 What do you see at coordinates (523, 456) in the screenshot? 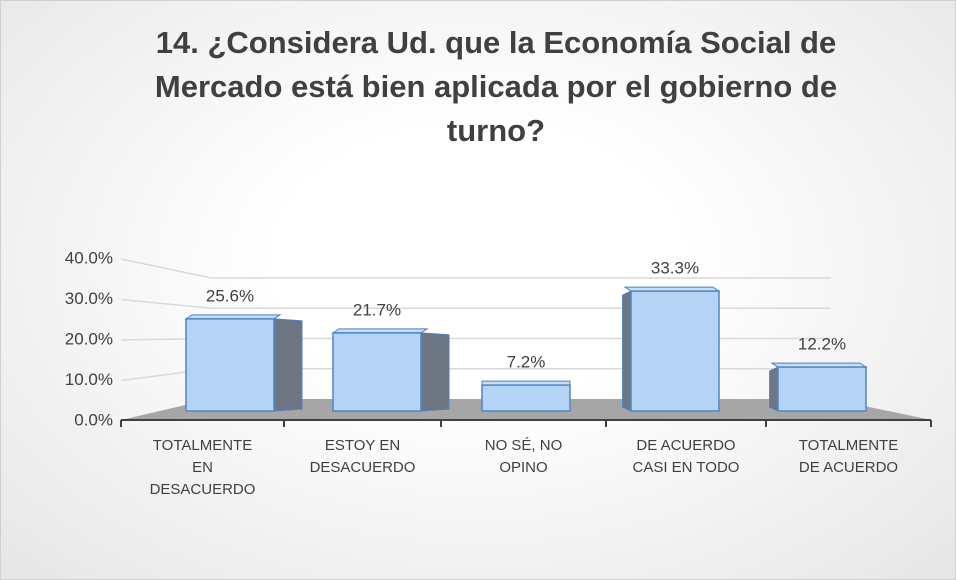
I see `x-tick-label: NO SÉ, NO OPINO` at bounding box center [523, 456].